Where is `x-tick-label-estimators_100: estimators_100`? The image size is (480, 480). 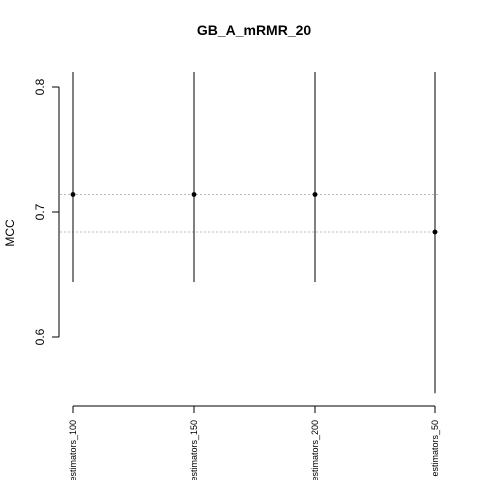 x-tick-label-estimators_100: estimators_100 is located at coordinates (73, 450).